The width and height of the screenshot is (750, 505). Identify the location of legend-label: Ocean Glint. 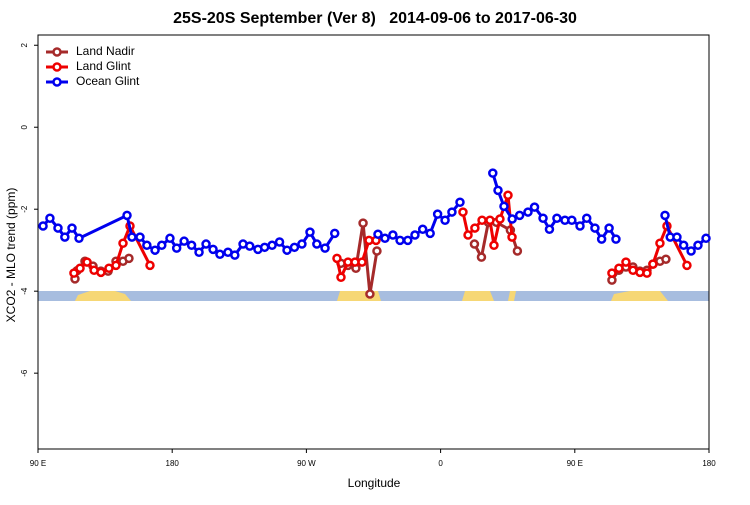
(108, 81).